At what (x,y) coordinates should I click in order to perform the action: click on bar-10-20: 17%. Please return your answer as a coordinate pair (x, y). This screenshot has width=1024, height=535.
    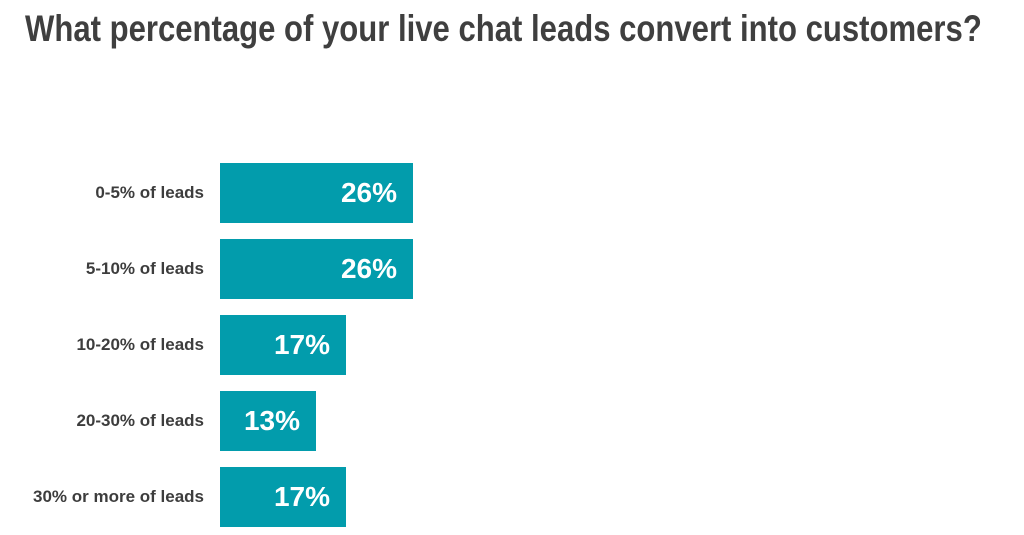
    Looking at the image, I should click on (283, 345).